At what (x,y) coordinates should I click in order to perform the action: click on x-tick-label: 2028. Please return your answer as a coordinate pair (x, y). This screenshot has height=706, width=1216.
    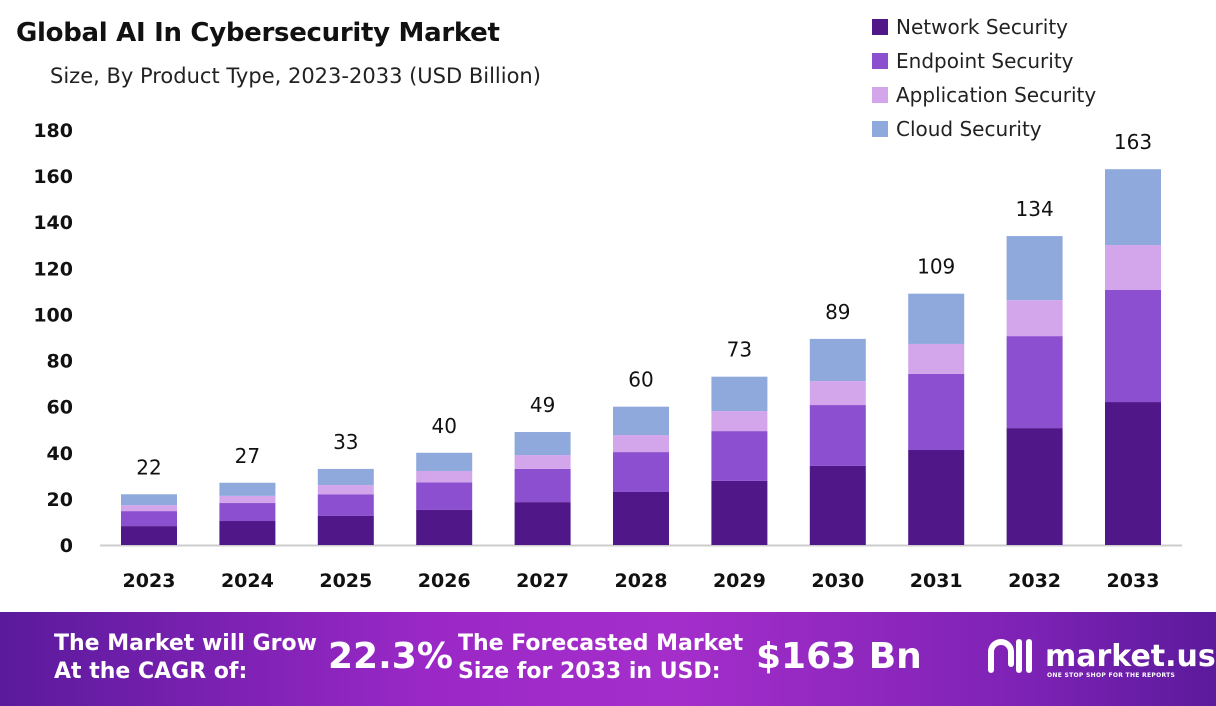
    Looking at the image, I should click on (641, 581).